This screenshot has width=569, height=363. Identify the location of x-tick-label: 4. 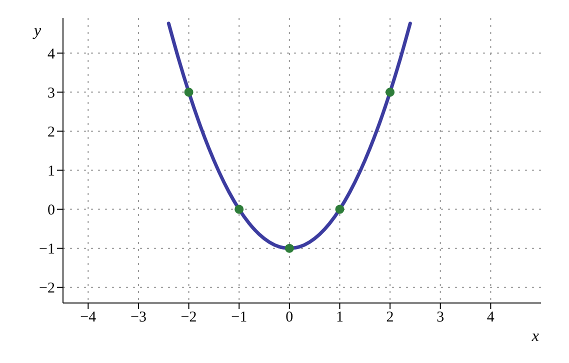
(490, 318).